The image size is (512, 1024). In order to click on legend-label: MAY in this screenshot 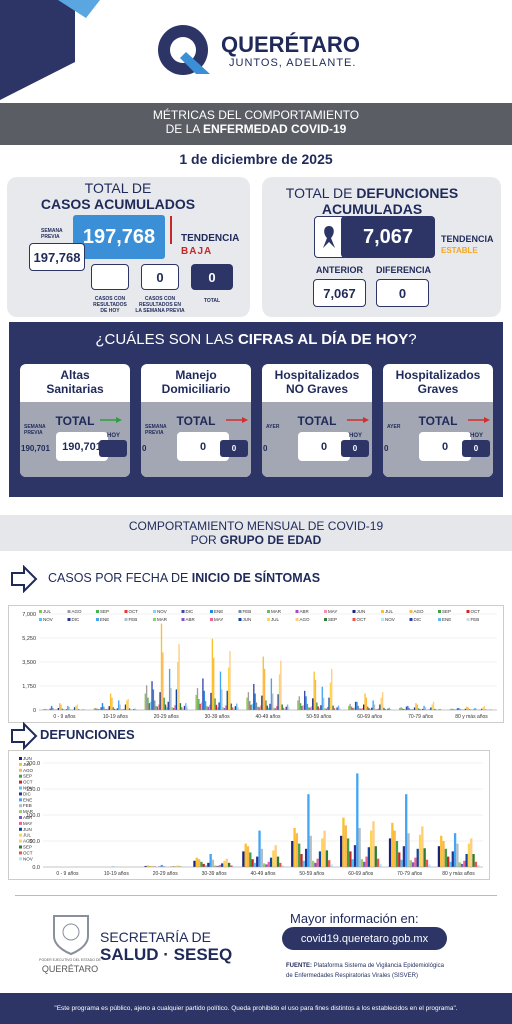, I will do `click(27, 823)`.